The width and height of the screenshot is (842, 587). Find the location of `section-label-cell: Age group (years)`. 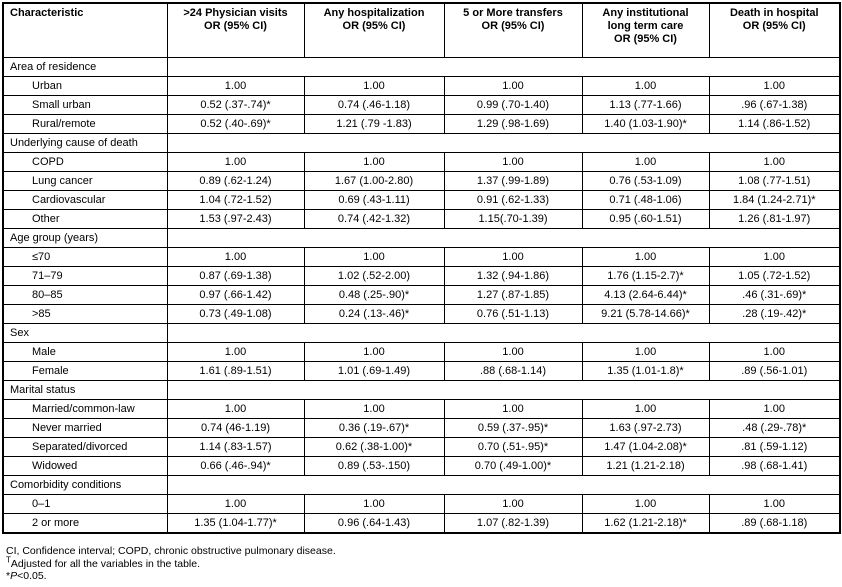

section-label-cell: Age group (years) is located at coordinates (85, 238).